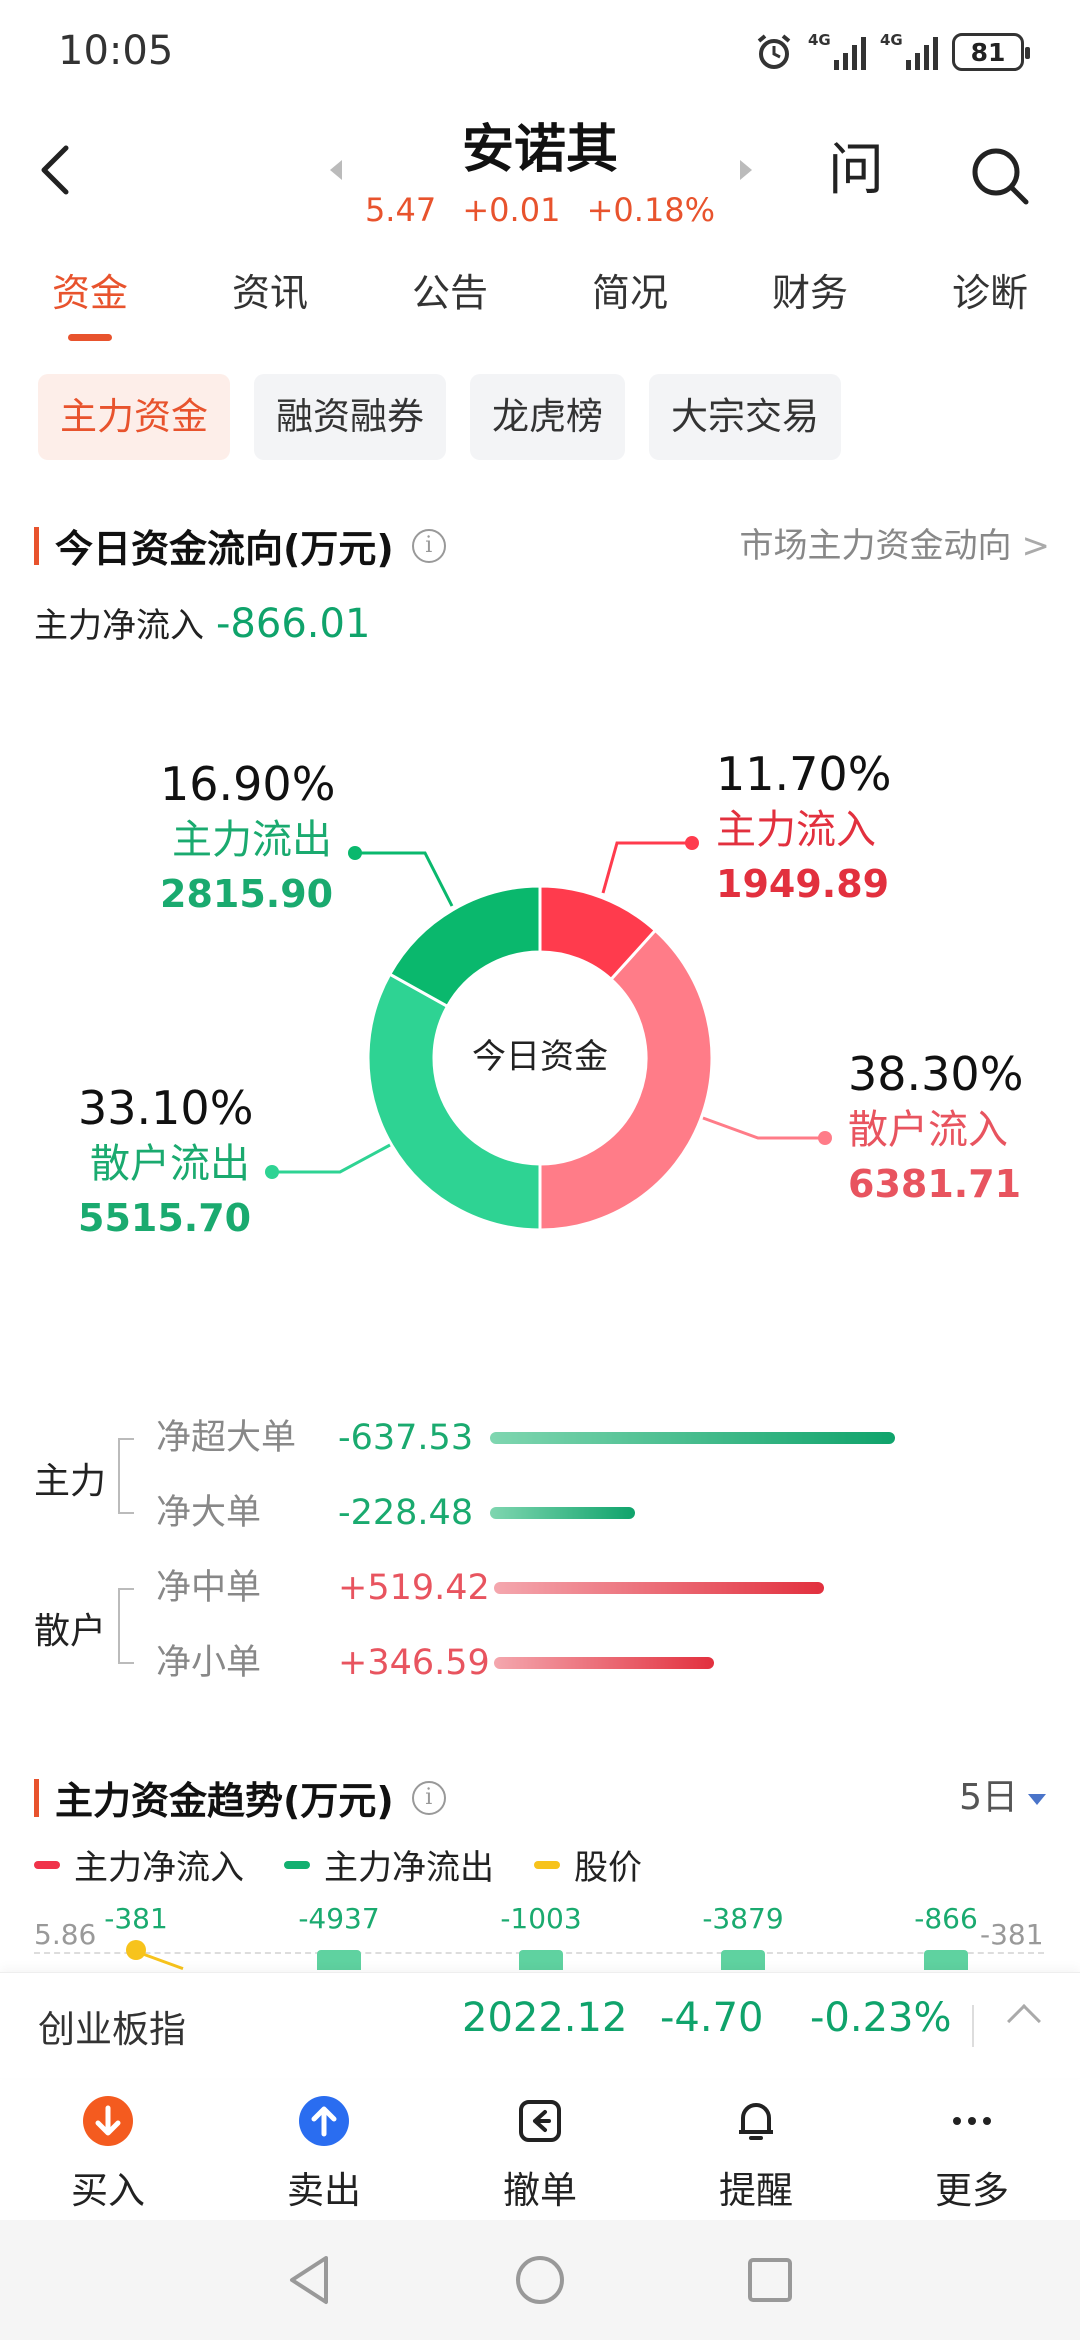 The width and height of the screenshot is (1080, 2340). I want to click on leader-dot-retail-in, so click(825, 1138).